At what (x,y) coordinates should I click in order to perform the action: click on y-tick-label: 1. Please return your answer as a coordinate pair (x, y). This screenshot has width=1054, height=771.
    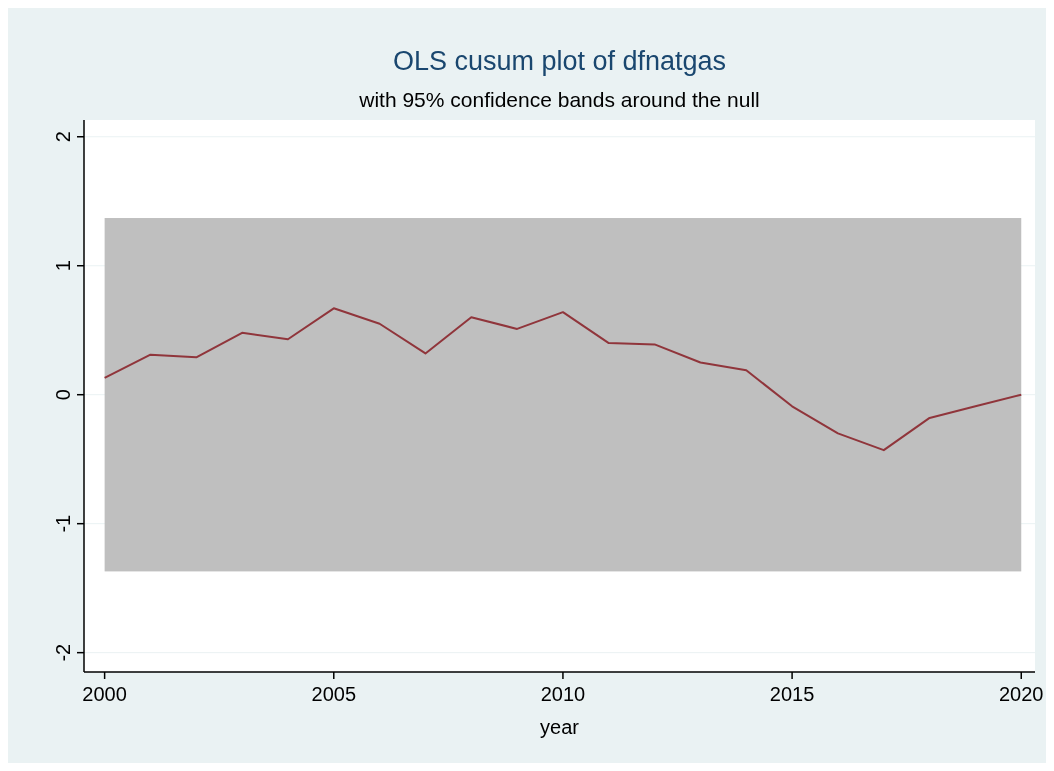
    Looking at the image, I should click on (63, 266).